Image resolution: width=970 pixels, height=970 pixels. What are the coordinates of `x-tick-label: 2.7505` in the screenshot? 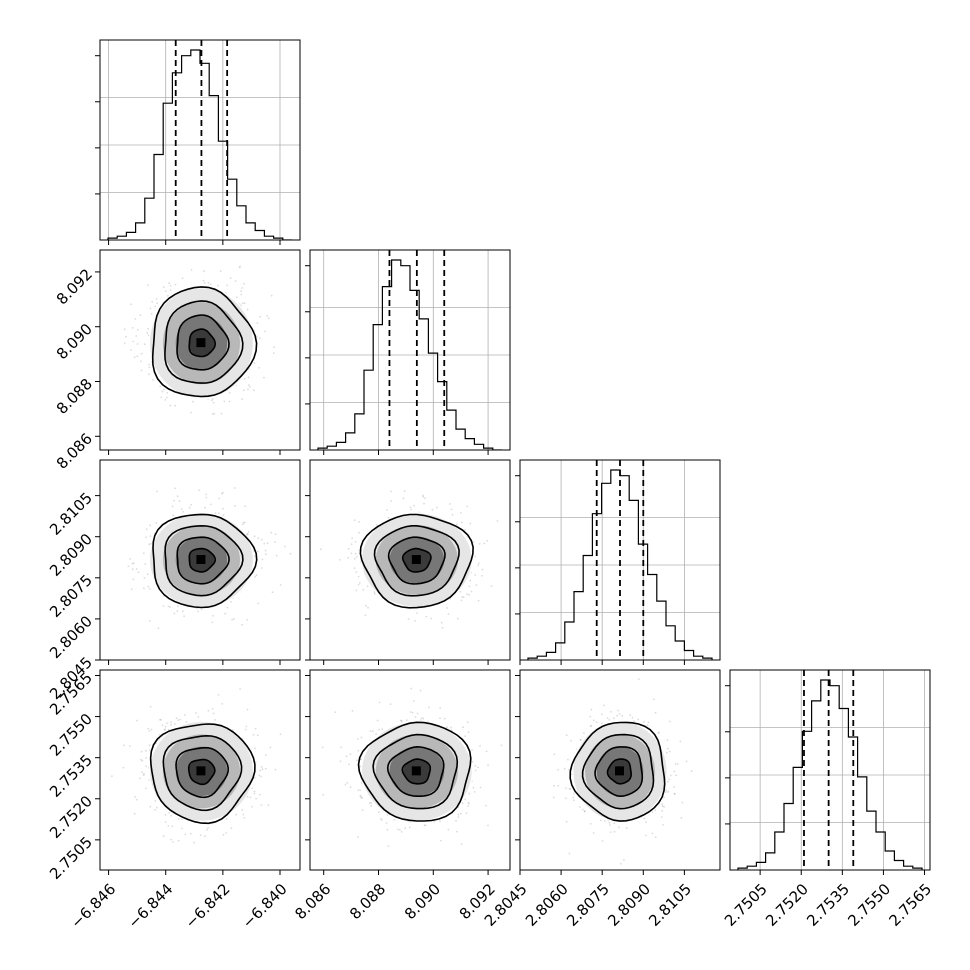 It's located at (746, 905).